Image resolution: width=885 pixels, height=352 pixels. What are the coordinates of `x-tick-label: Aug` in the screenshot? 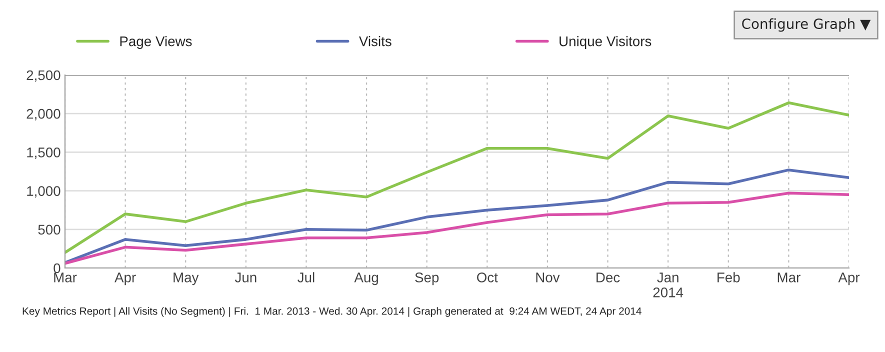 It's located at (366, 279).